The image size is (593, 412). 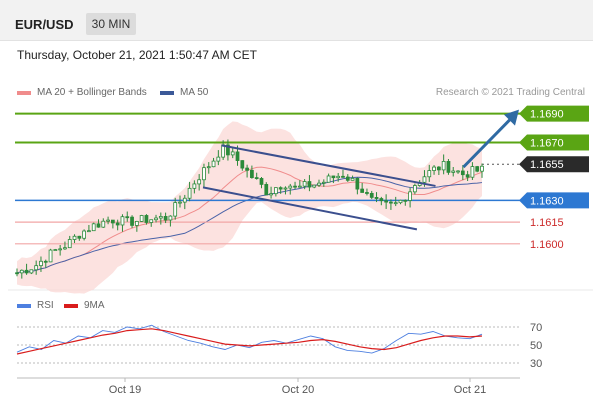 What do you see at coordinates (125, 390) in the screenshot?
I see `x-tick-label-0: Oct 19` at bounding box center [125, 390].